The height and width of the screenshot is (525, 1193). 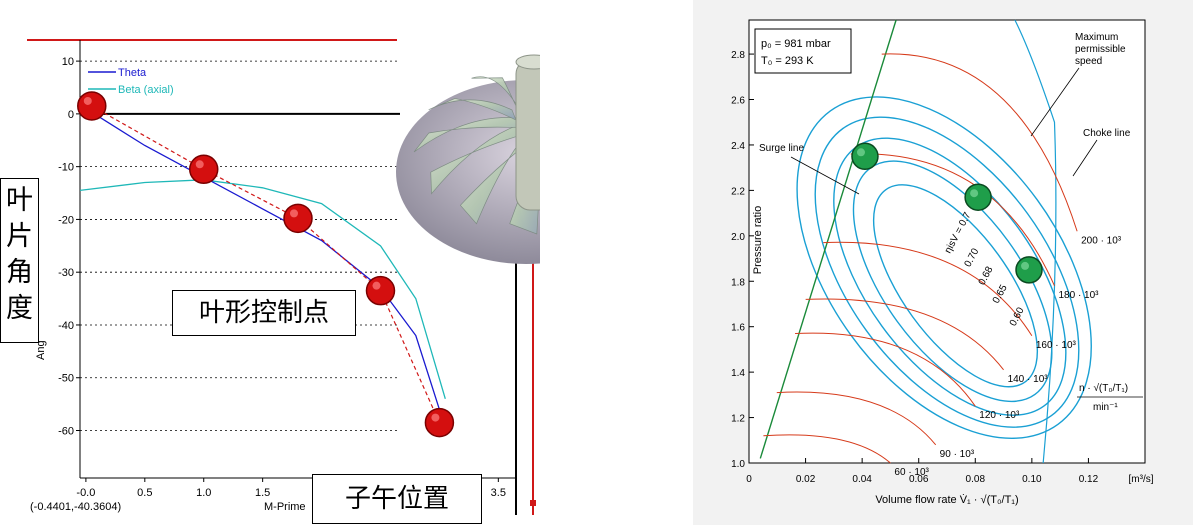 What do you see at coordinates (738, 373) in the screenshot?
I see `r-y-tick-label: 1.4` at bounding box center [738, 373].